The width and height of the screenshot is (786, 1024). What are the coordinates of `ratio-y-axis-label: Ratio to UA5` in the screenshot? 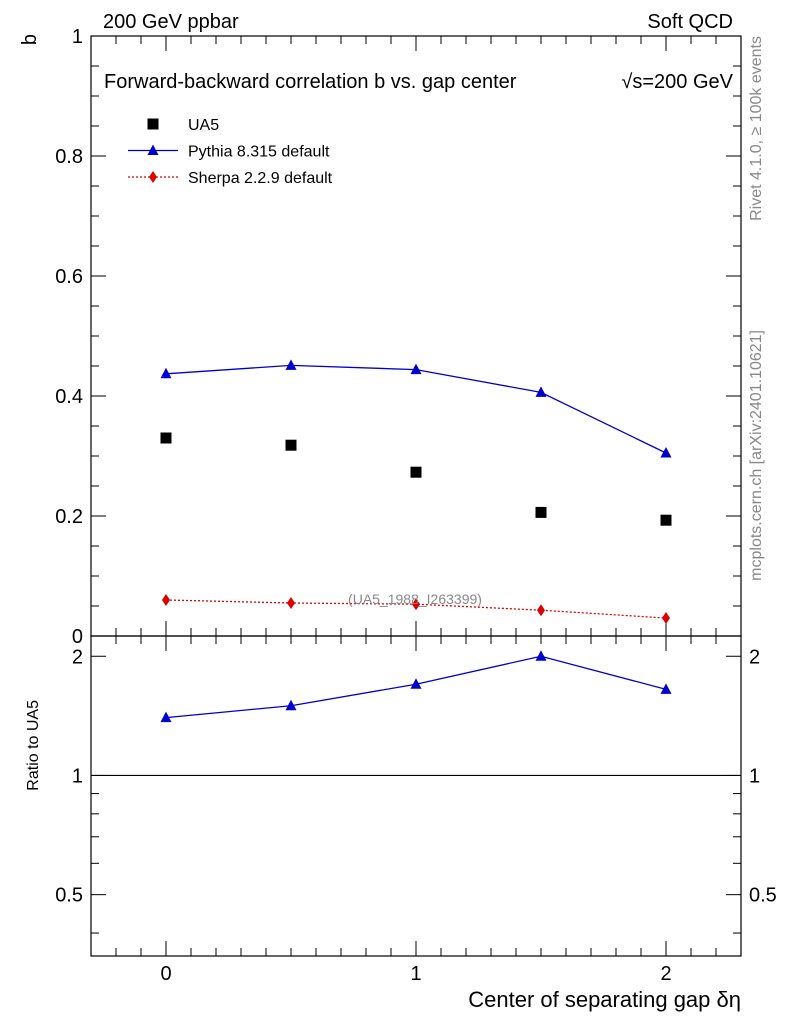 It's located at (33, 745).